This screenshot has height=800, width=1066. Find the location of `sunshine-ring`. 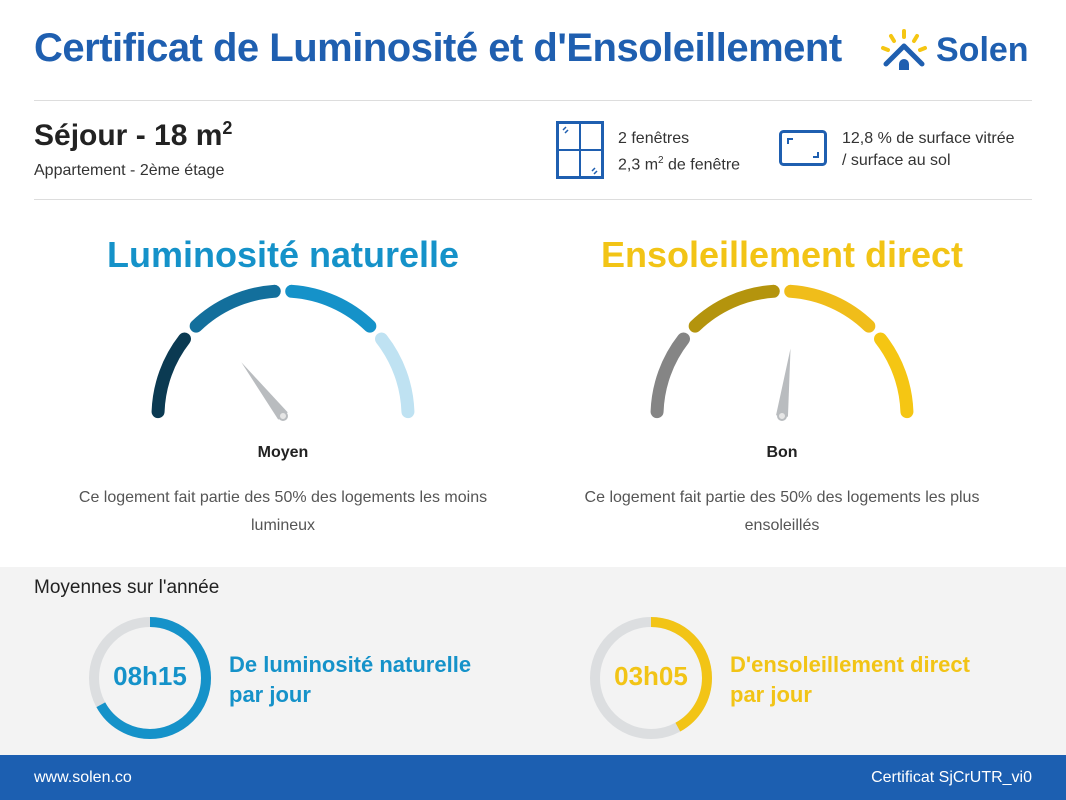

sunshine-ring is located at coordinates (651, 678).